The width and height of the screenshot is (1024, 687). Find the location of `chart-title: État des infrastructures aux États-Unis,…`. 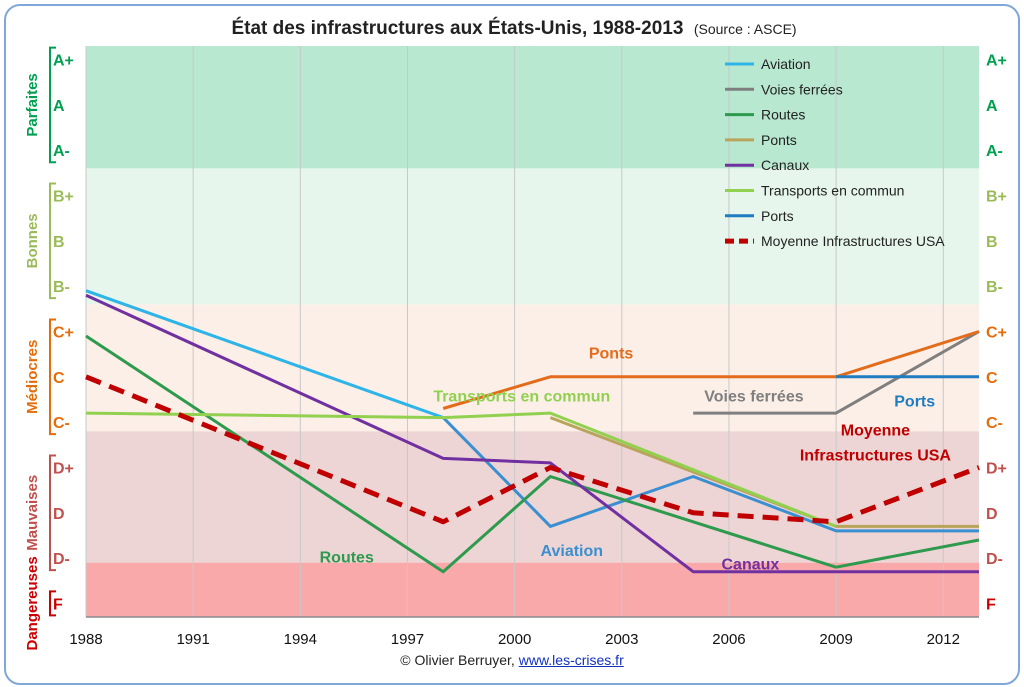

chart-title: État des infrastructures aux États-Unis,… is located at coordinates (513, 28).